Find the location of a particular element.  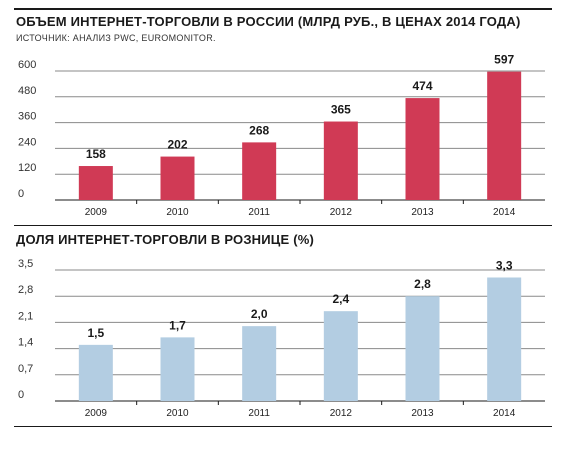

y-tick-label: 480 is located at coordinates (27, 91).